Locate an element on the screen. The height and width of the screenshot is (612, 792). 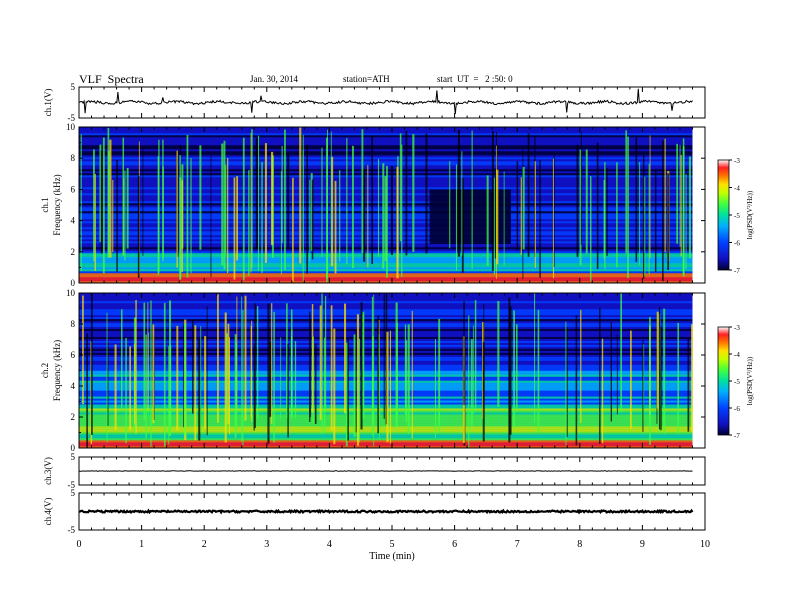
colorbar-tick-label: -4 is located at coordinates (737, 189).